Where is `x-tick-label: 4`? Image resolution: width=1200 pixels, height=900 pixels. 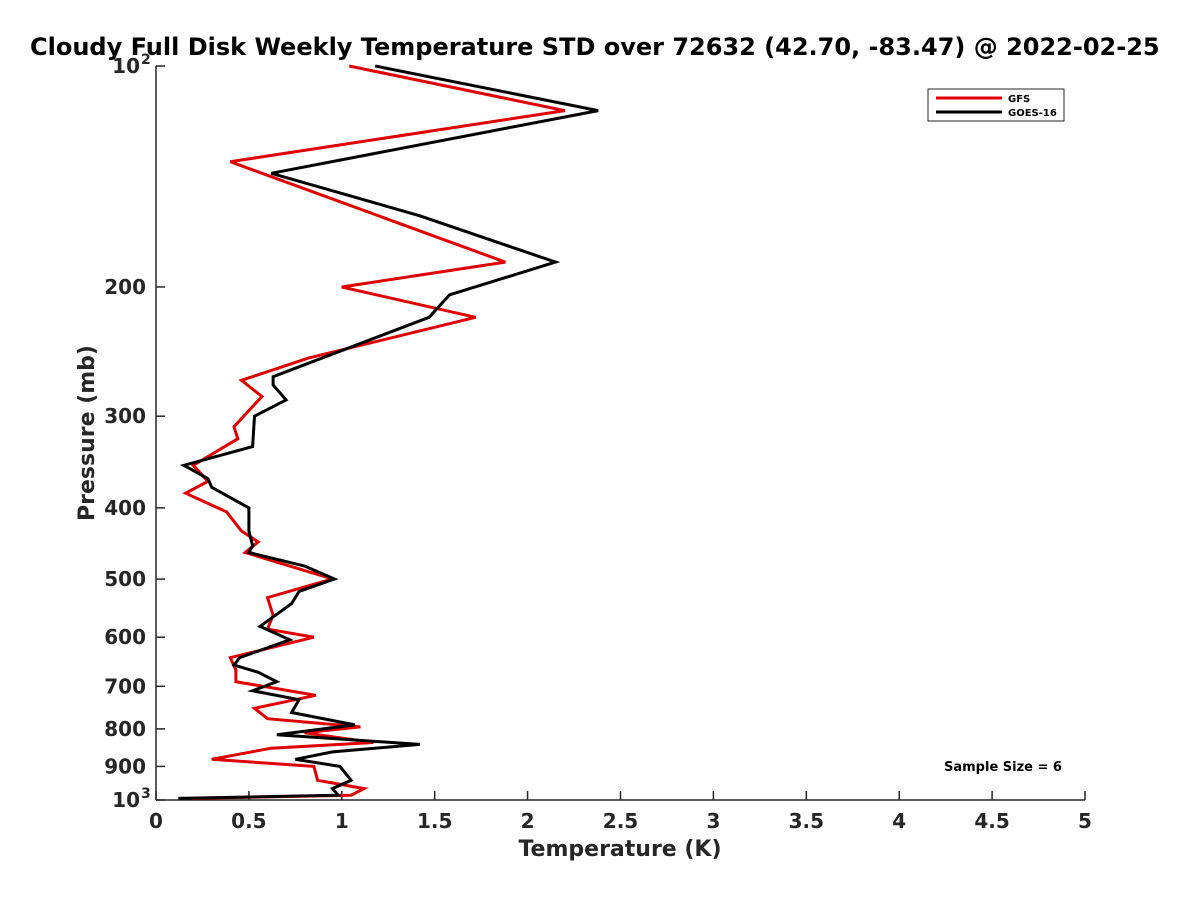 x-tick-label: 4 is located at coordinates (899, 821).